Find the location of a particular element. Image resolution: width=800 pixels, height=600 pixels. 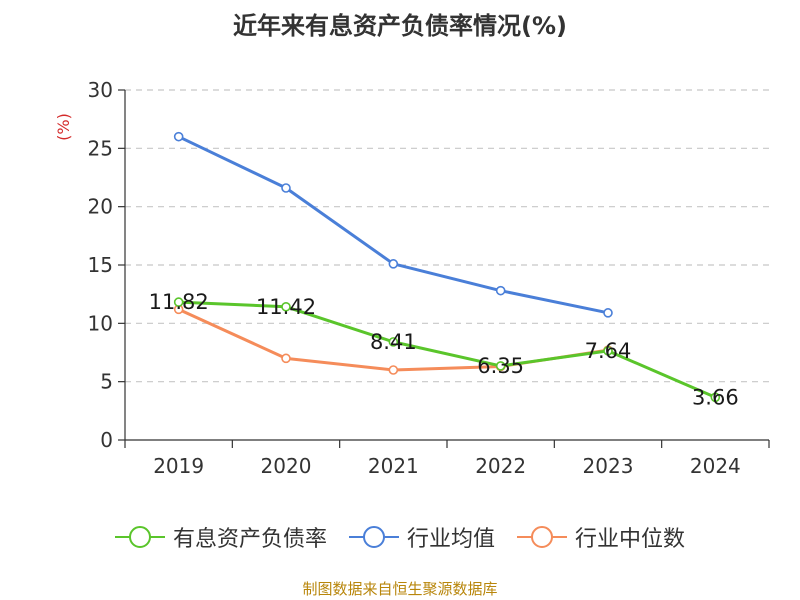

data-label: 11.42 is located at coordinates (286, 307).